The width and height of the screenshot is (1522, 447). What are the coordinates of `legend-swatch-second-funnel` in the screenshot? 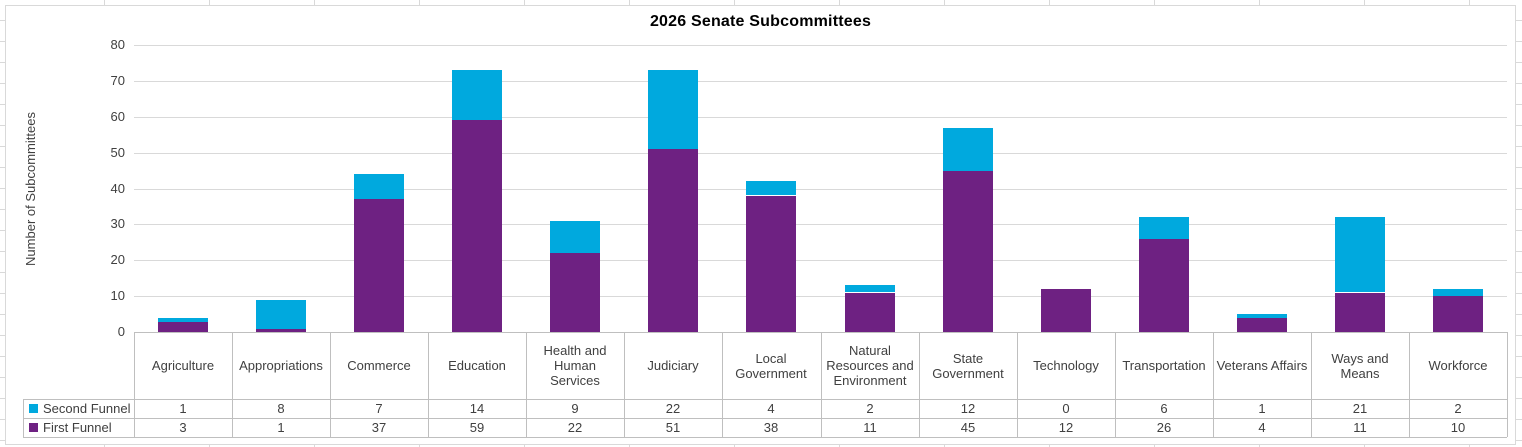 It's located at (33, 408).